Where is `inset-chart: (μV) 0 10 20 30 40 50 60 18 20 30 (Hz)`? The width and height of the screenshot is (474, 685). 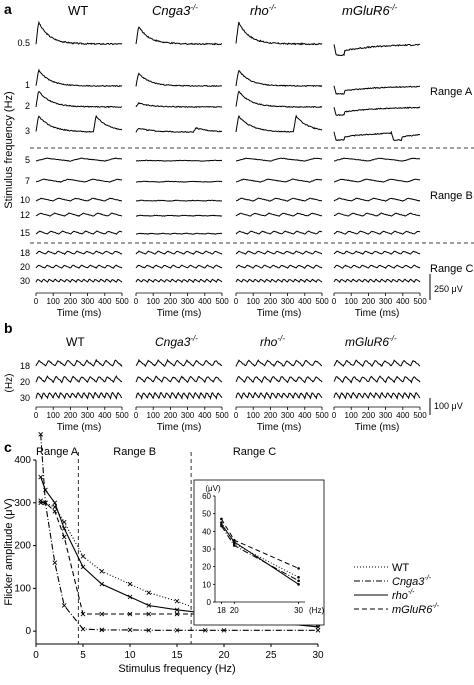
inset-chart: (μV) 0 10 20 30 40 50 60 18 20 30 (Hz) is located at coordinates (258, 552).